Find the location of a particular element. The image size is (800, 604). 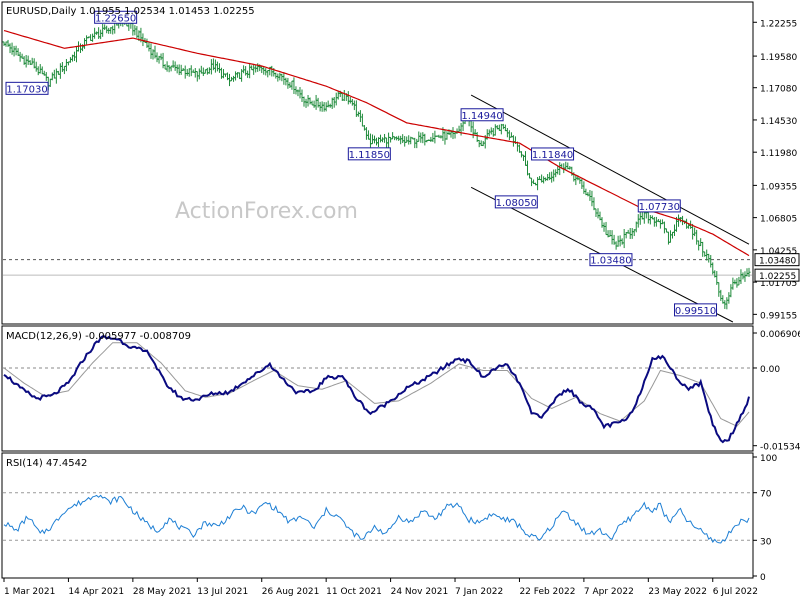

macd-y-tick-label: 0.006906 is located at coordinates (780, 335).